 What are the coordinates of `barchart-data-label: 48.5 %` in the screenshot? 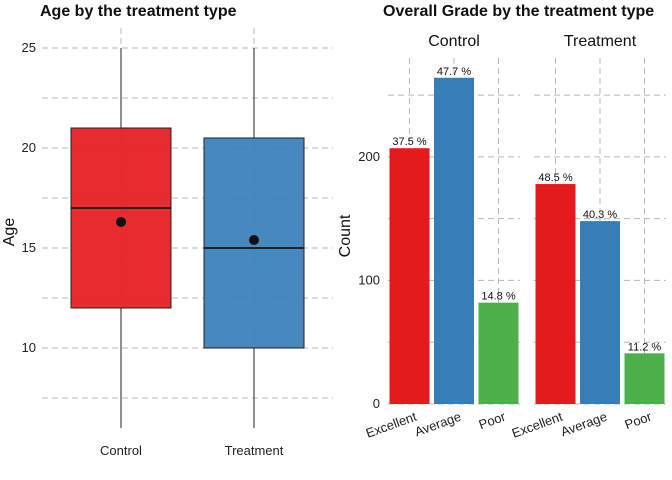 It's located at (555, 178).